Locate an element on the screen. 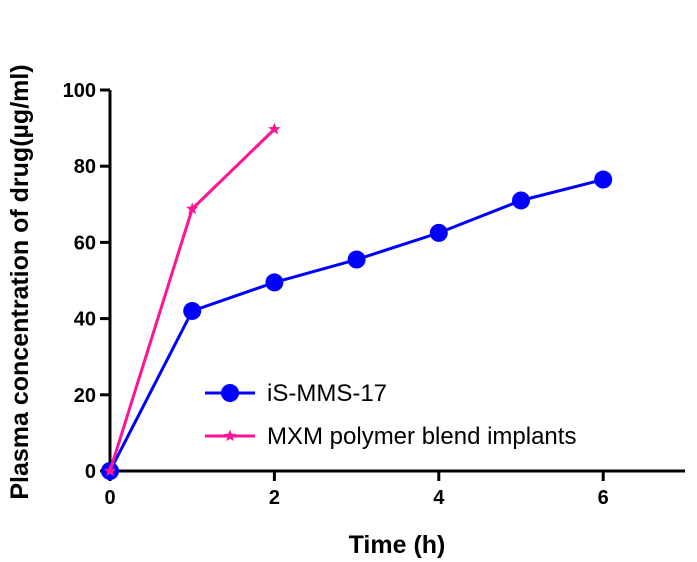 This screenshot has width=697, height=562. y-tick-label-60: 60 is located at coordinates (85, 243).